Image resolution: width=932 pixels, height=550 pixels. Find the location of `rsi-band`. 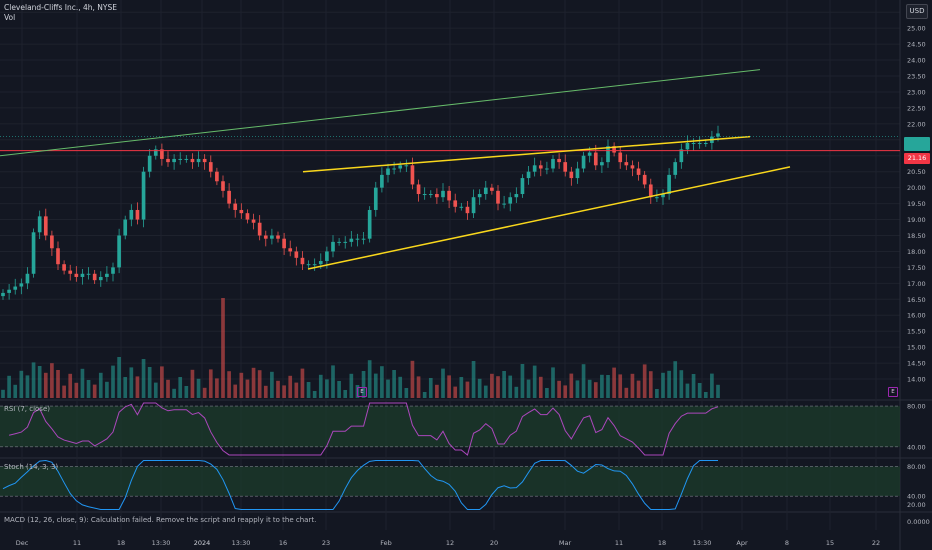

rsi-band is located at coordinates (450, 426).